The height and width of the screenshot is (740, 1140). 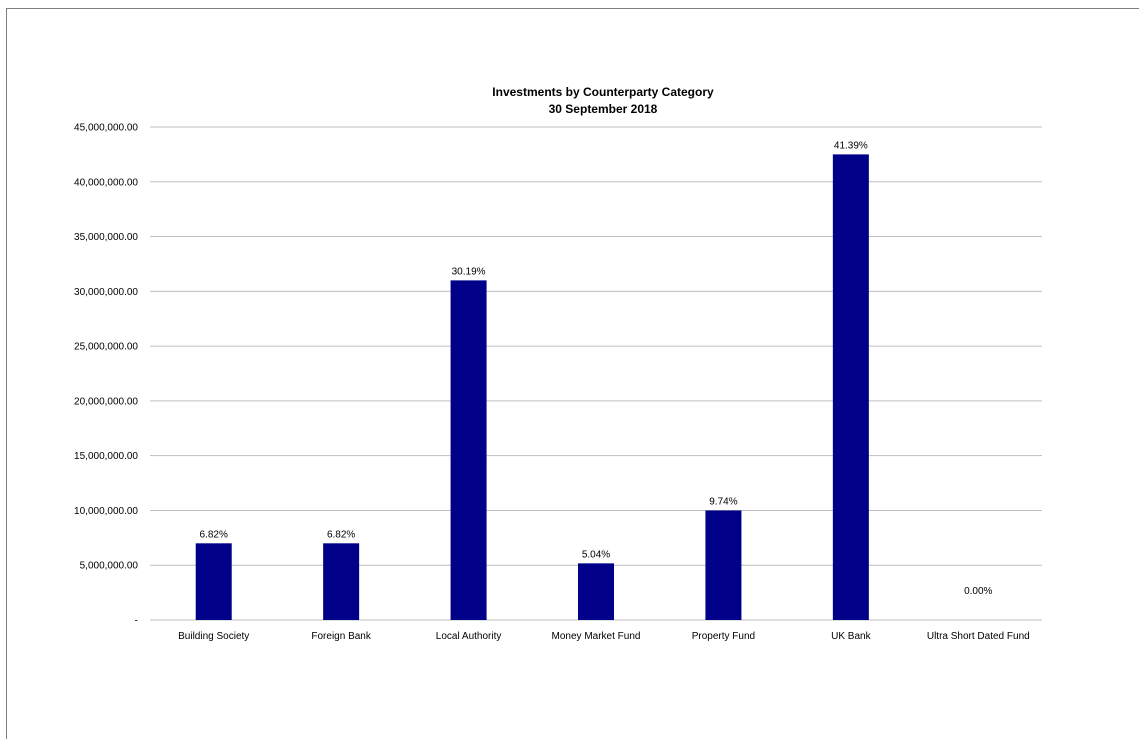 I want to click on y-tick-label: 10,000,000.00, so click(x=106, y=511).